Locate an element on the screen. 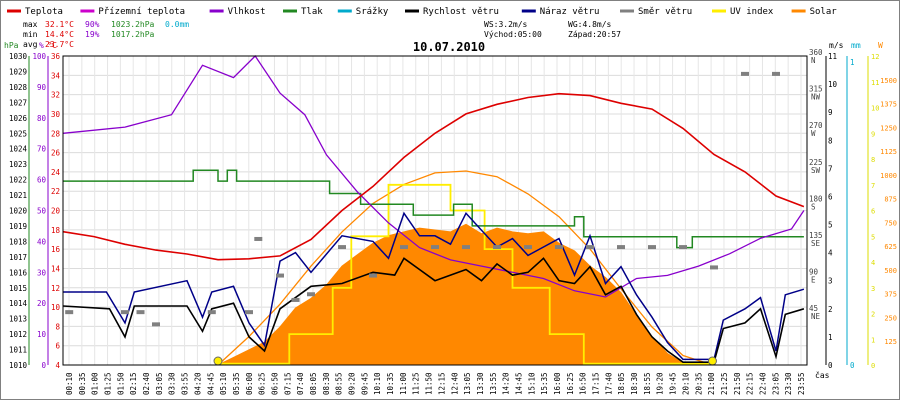 The image size is (900, 400). axis-hpa-tick-12: 1018 is located at coordinates (18, 241).